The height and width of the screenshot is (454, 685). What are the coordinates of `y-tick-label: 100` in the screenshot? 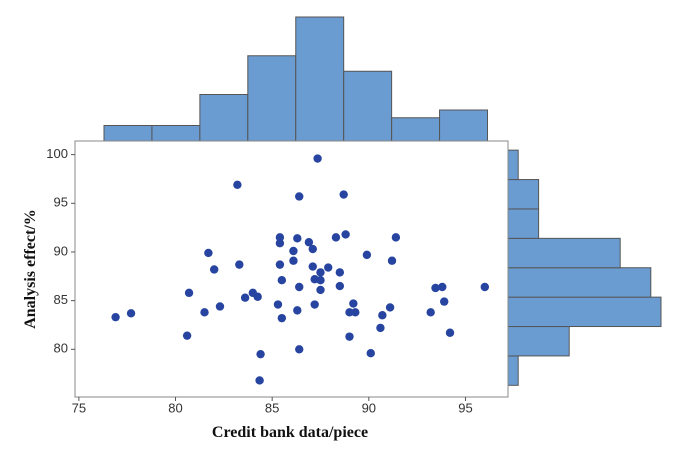 It's located at (57, 153).